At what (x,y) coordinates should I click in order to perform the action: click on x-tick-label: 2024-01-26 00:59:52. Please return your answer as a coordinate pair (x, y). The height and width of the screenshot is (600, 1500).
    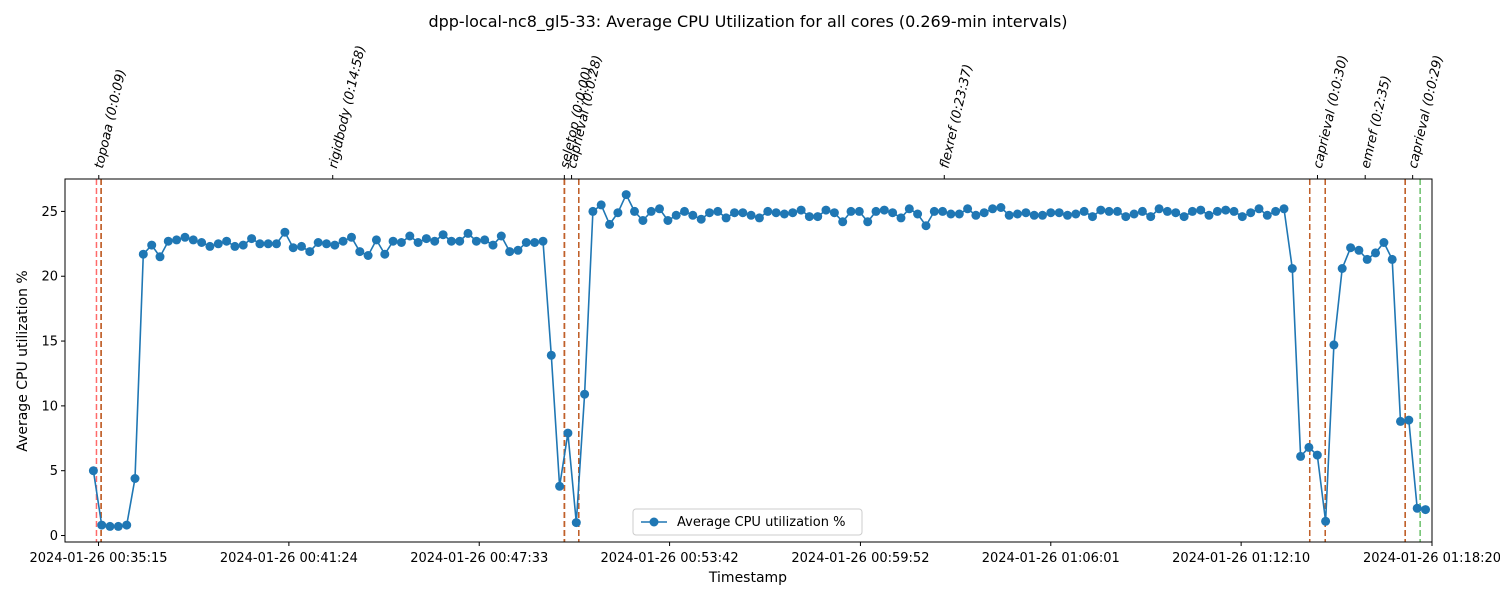
    Looking at the image, I should click on (860, 558).